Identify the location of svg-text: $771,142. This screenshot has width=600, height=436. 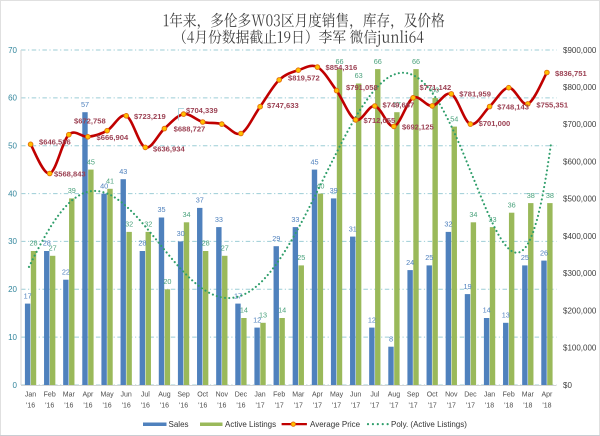
(436, 87).